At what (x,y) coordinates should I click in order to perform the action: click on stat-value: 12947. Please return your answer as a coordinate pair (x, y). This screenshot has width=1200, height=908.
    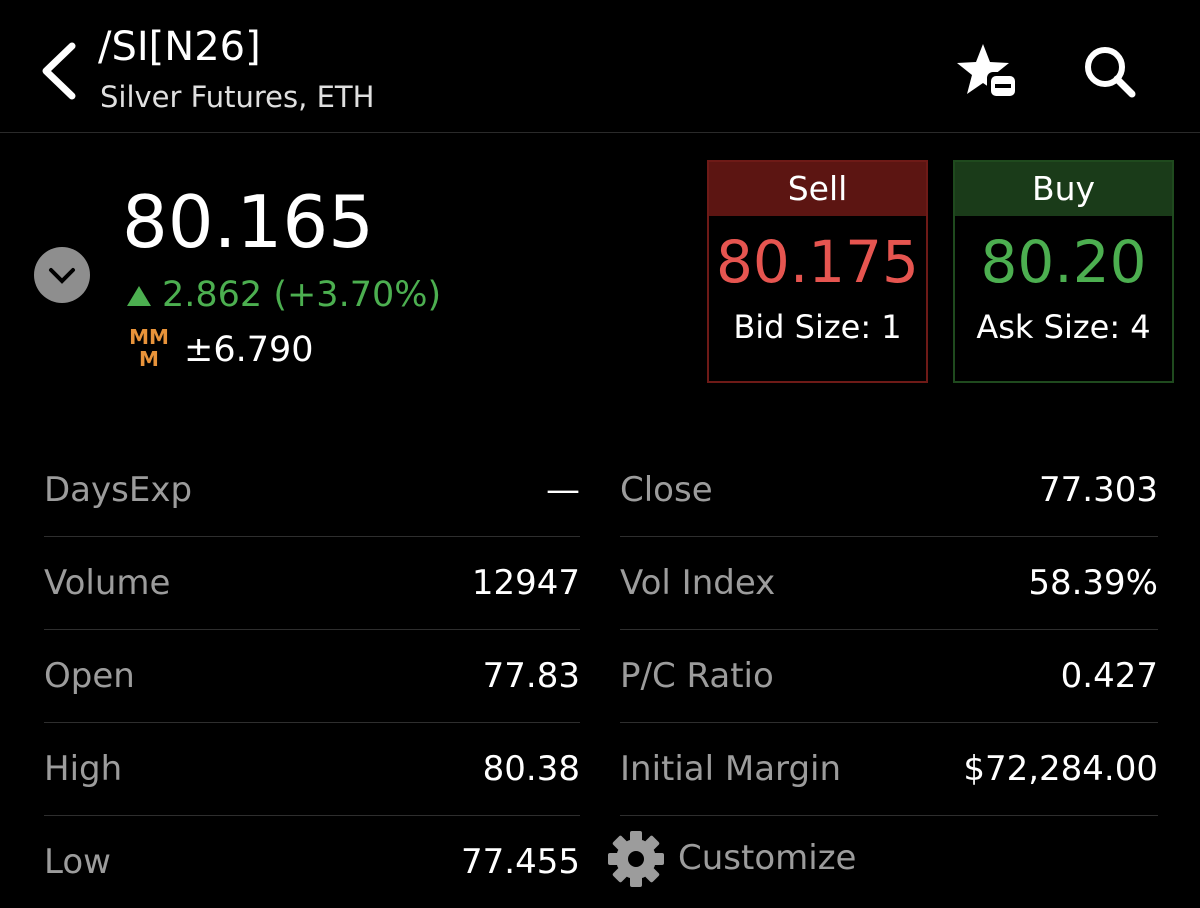
    Looking at the image, I should click on (525, 583).